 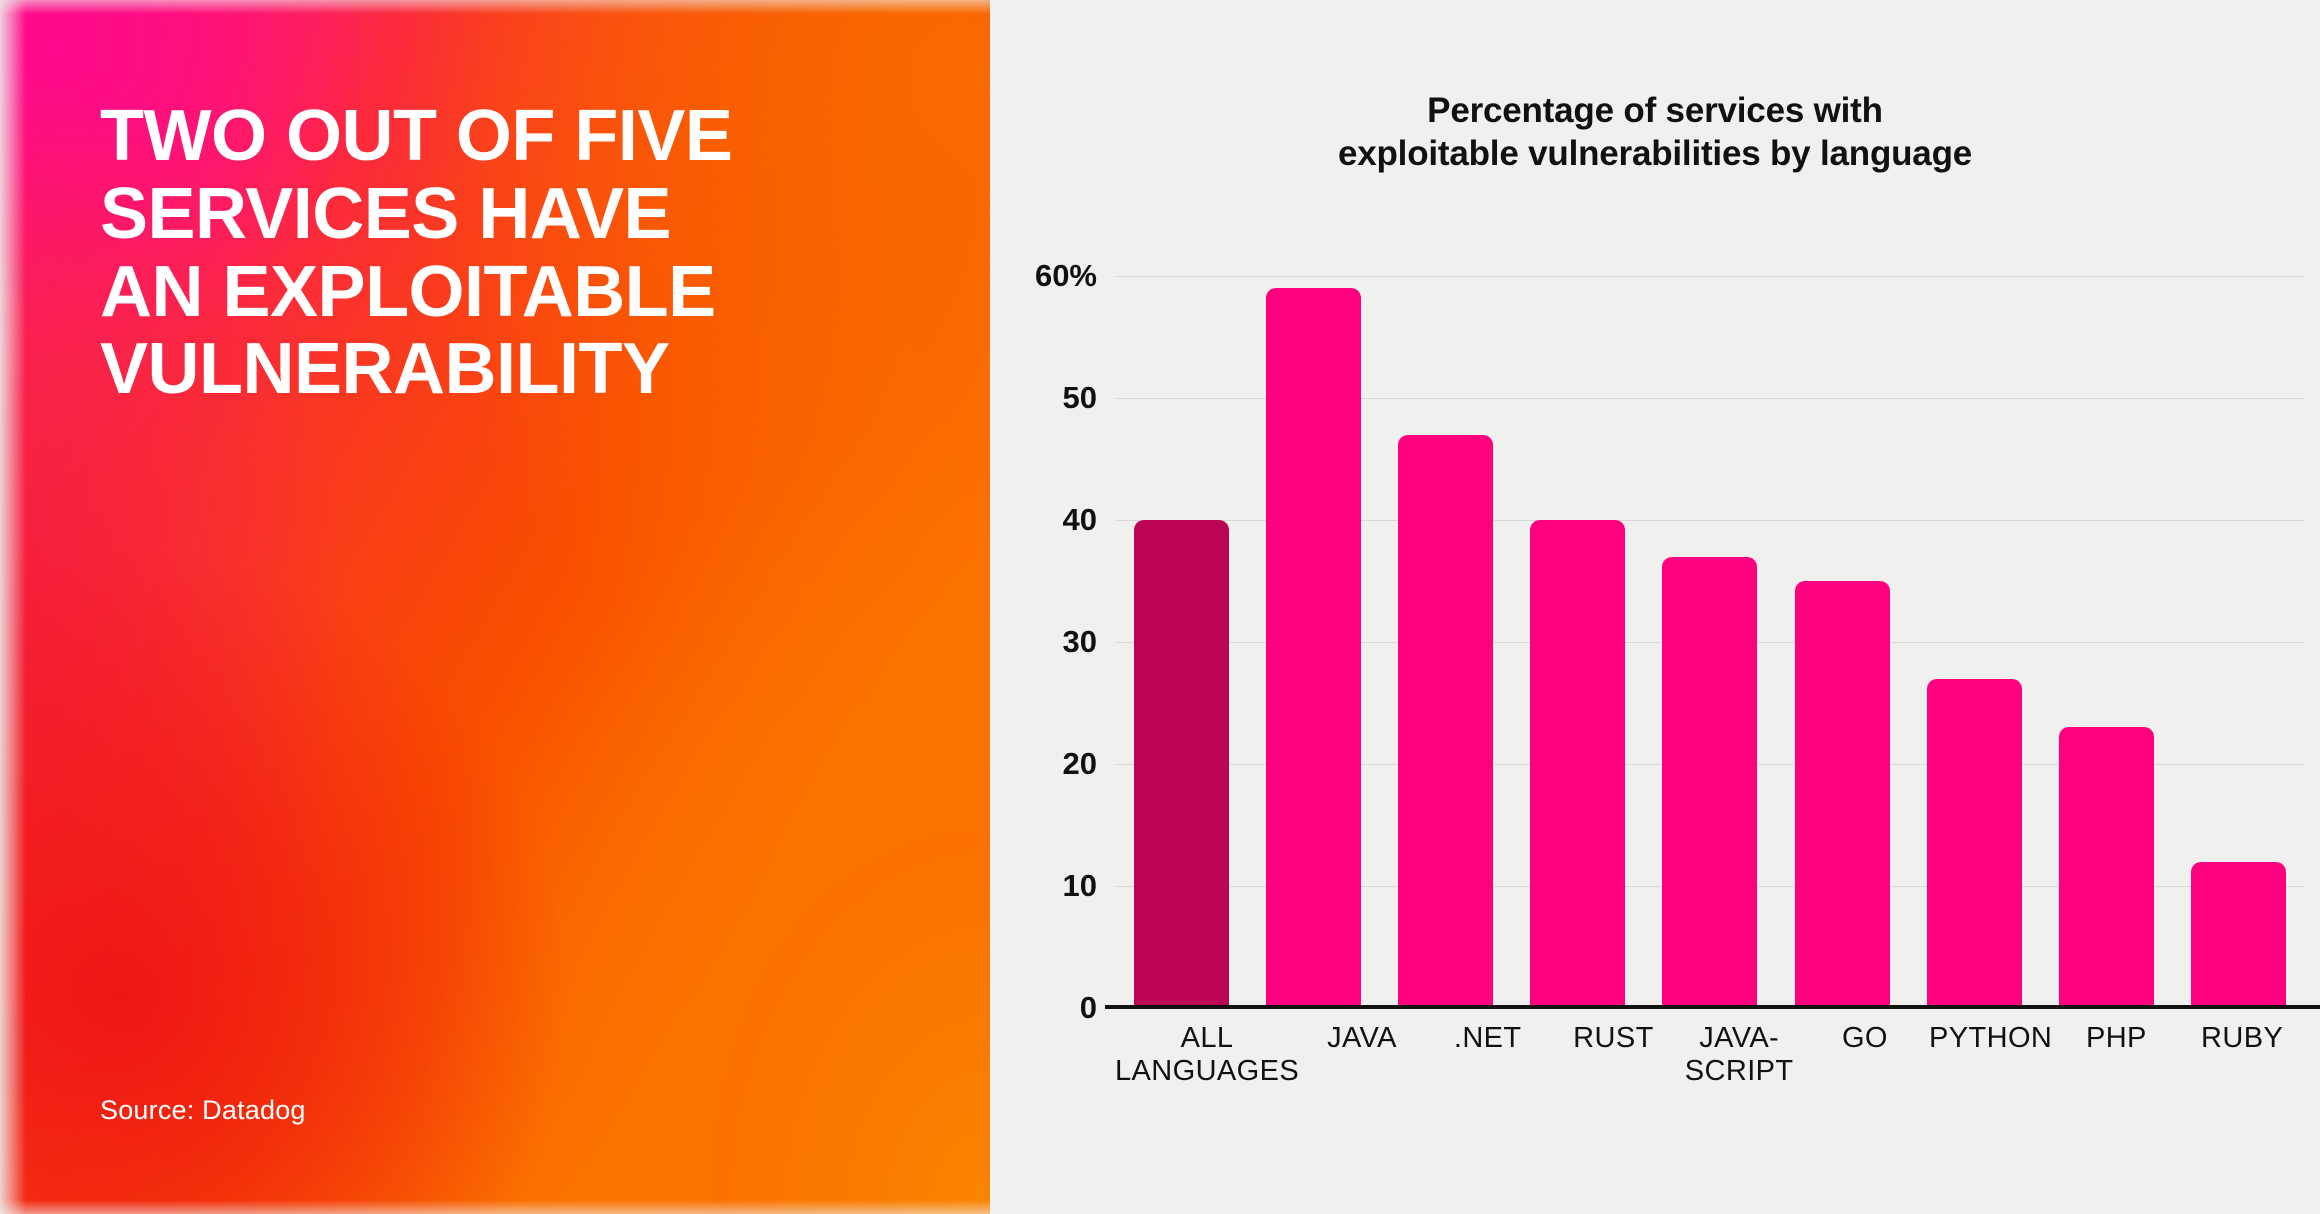 I want to click on x-axis-tick-label-line: SCRIPT, so click(x=1739, y=1071).